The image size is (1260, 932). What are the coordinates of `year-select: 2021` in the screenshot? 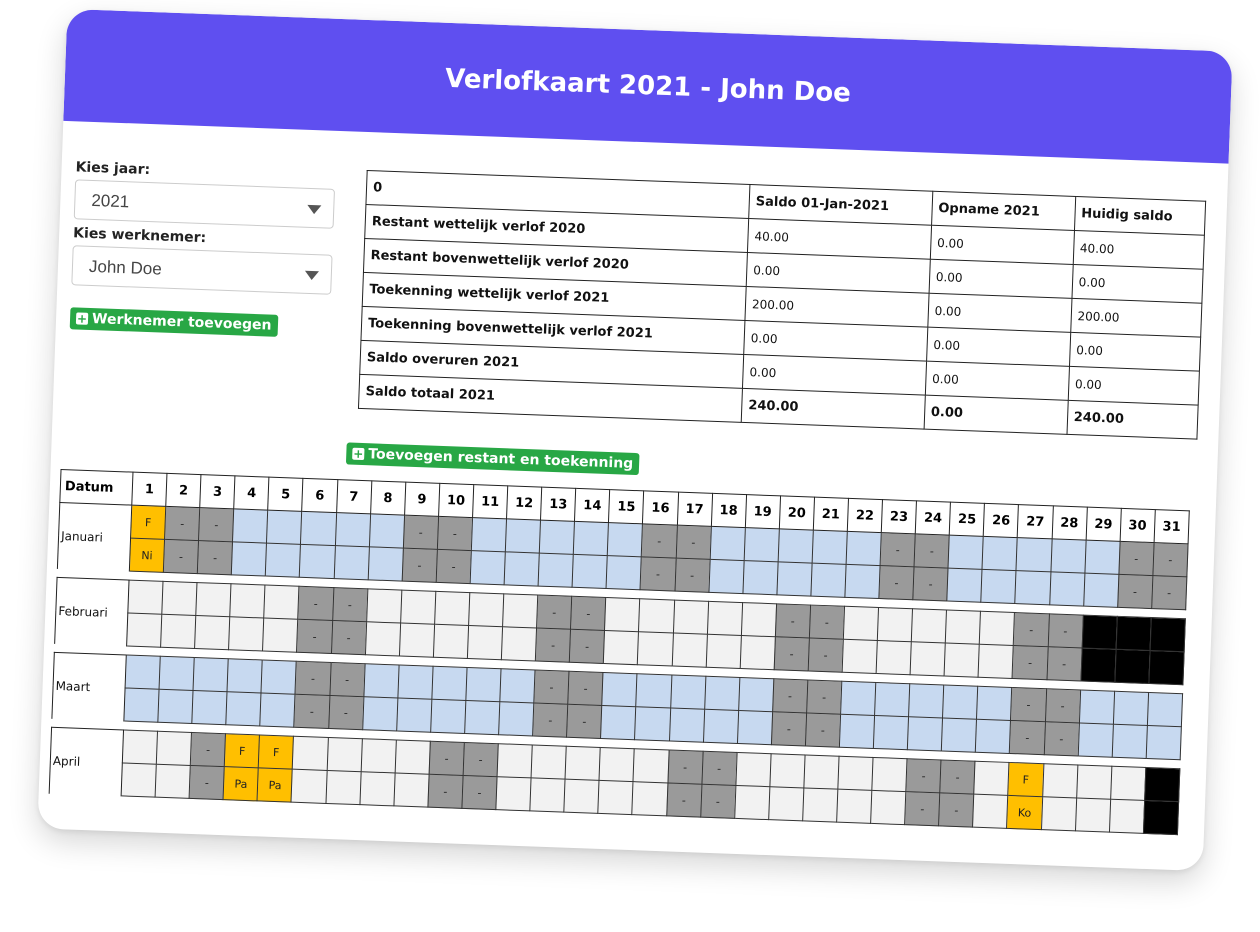 It's located at (204, 204).